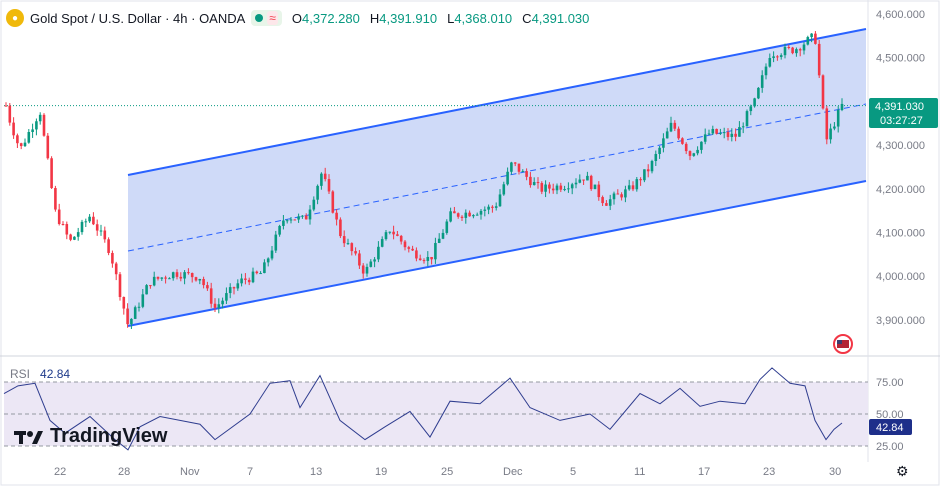 This screenshot has height=486, width=940. Describe the element at coordinates (639, 472) in the screenshot. I see `time-tick-label: 11` at that location.